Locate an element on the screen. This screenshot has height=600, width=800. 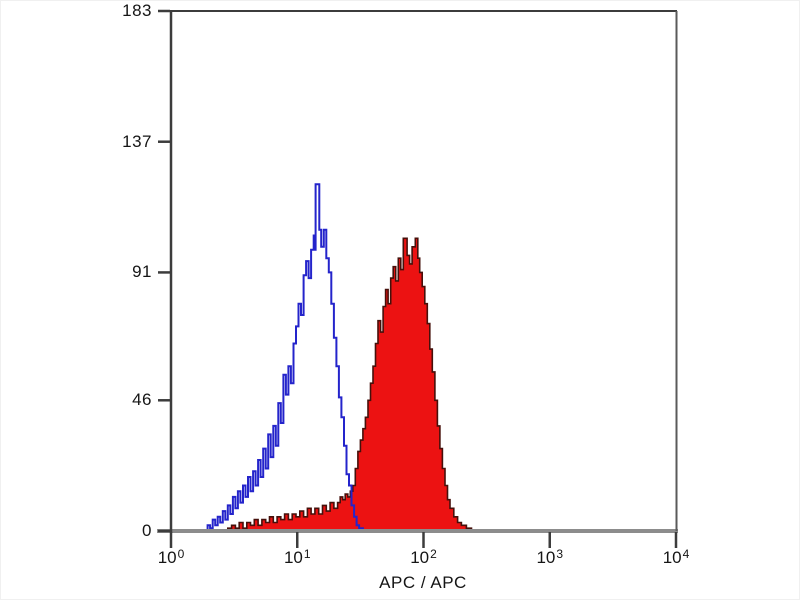
x-tick-label: 103 is located at coordinates (550, 557).